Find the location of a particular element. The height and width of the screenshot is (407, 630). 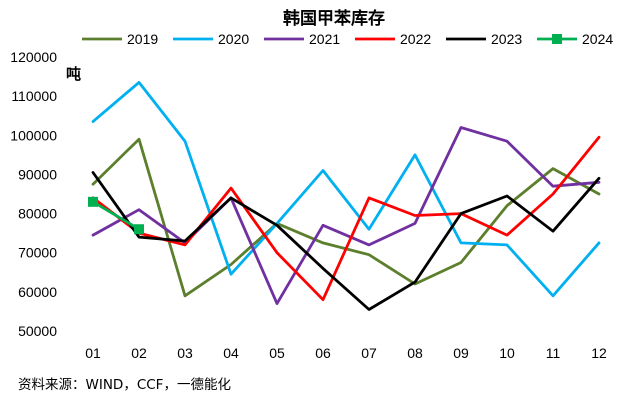

legend-label: 2023 is located at coordinates (506, 39).